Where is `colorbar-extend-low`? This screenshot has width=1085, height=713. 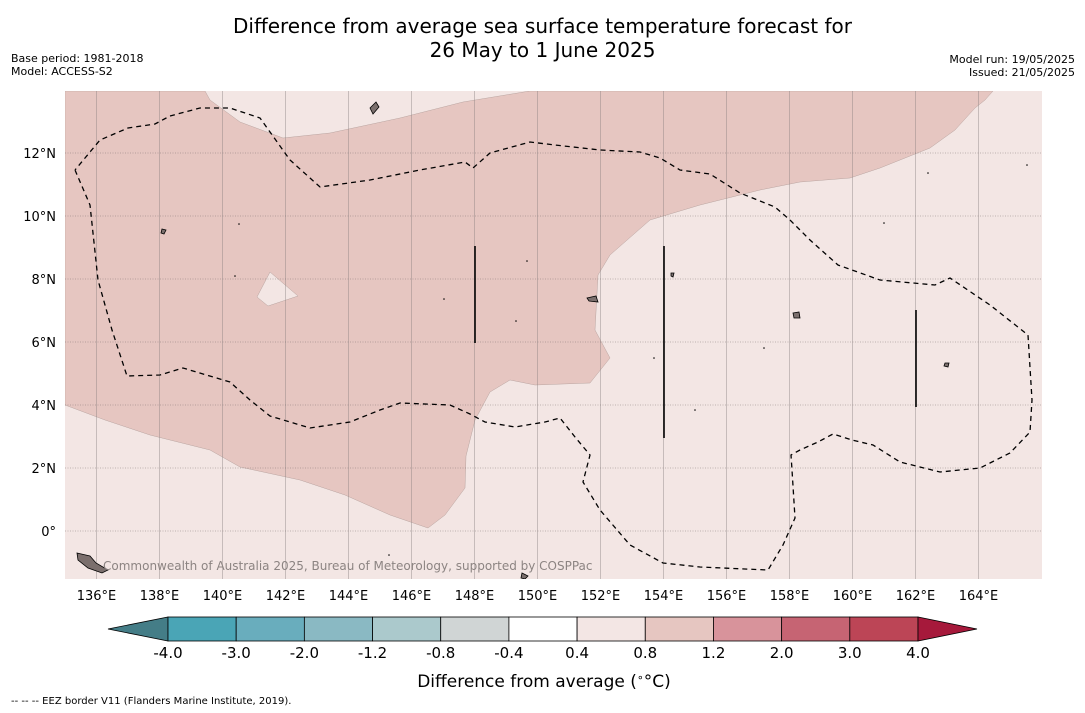 colorbar-extend-low is located at coordinates (138, 629).